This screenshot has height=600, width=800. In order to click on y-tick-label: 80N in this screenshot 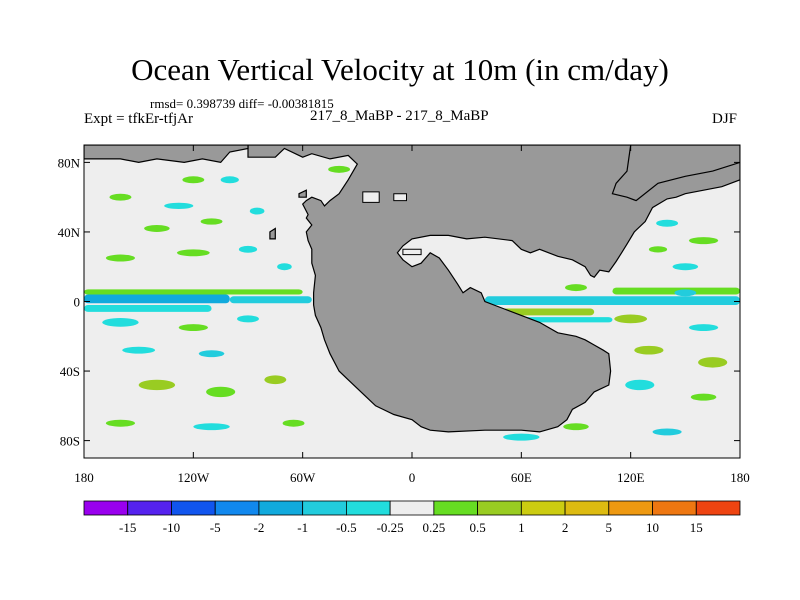, I will do `click(69, 162)`.